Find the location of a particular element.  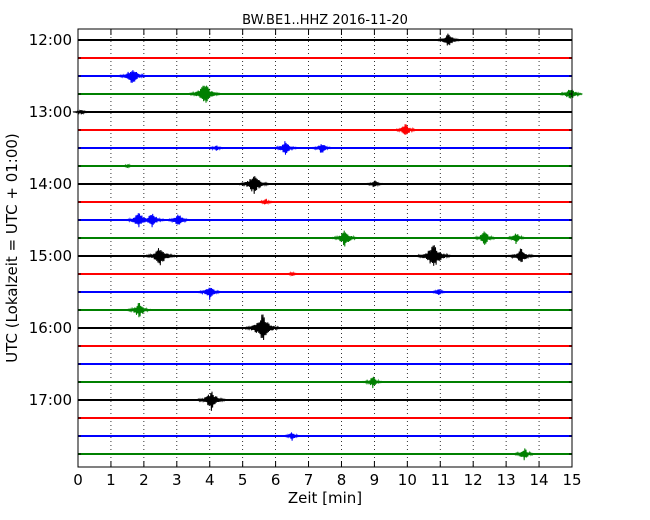

x-tick-label: 7 is located at coordinates (309, 480).